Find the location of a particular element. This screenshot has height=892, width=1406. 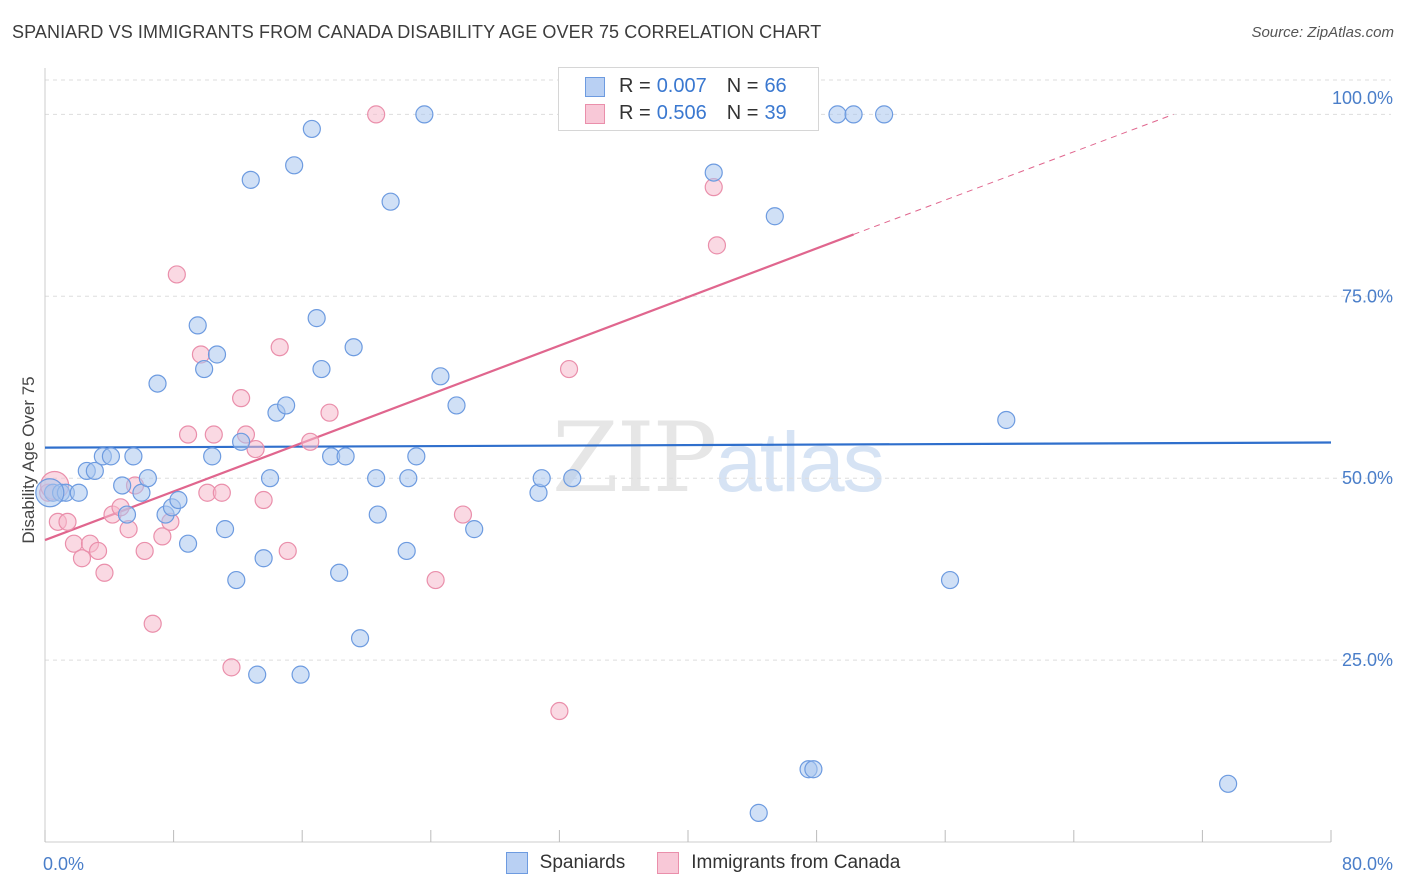

y-tick-label: 50.0% is located at coordinates (1367, 478).